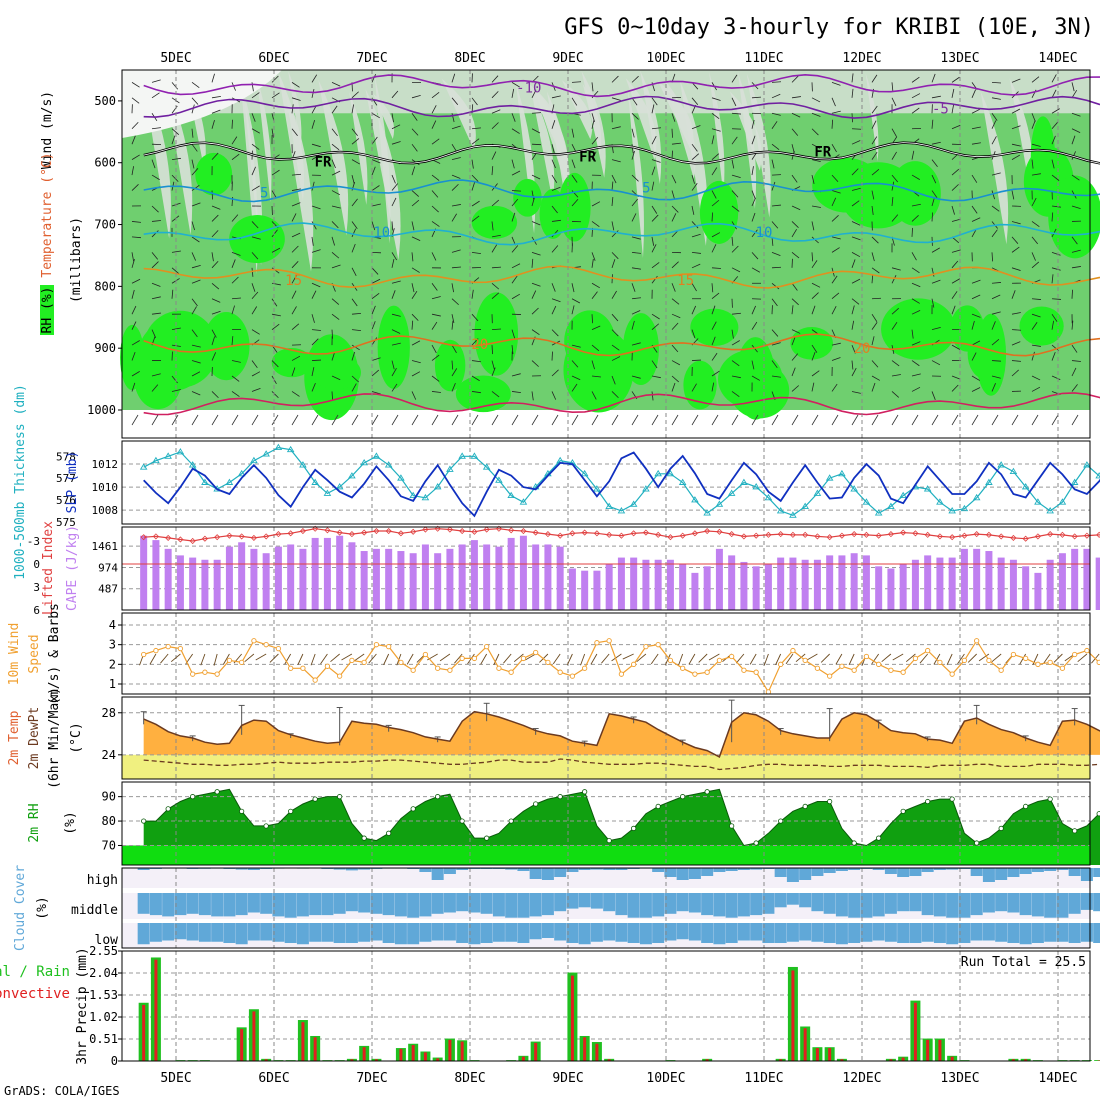 This screenshot has height=1100, width=1100. Describe the element at coordinates (105, 286) in the screenshot. I see `pressure-tick-label: 800` at that location.